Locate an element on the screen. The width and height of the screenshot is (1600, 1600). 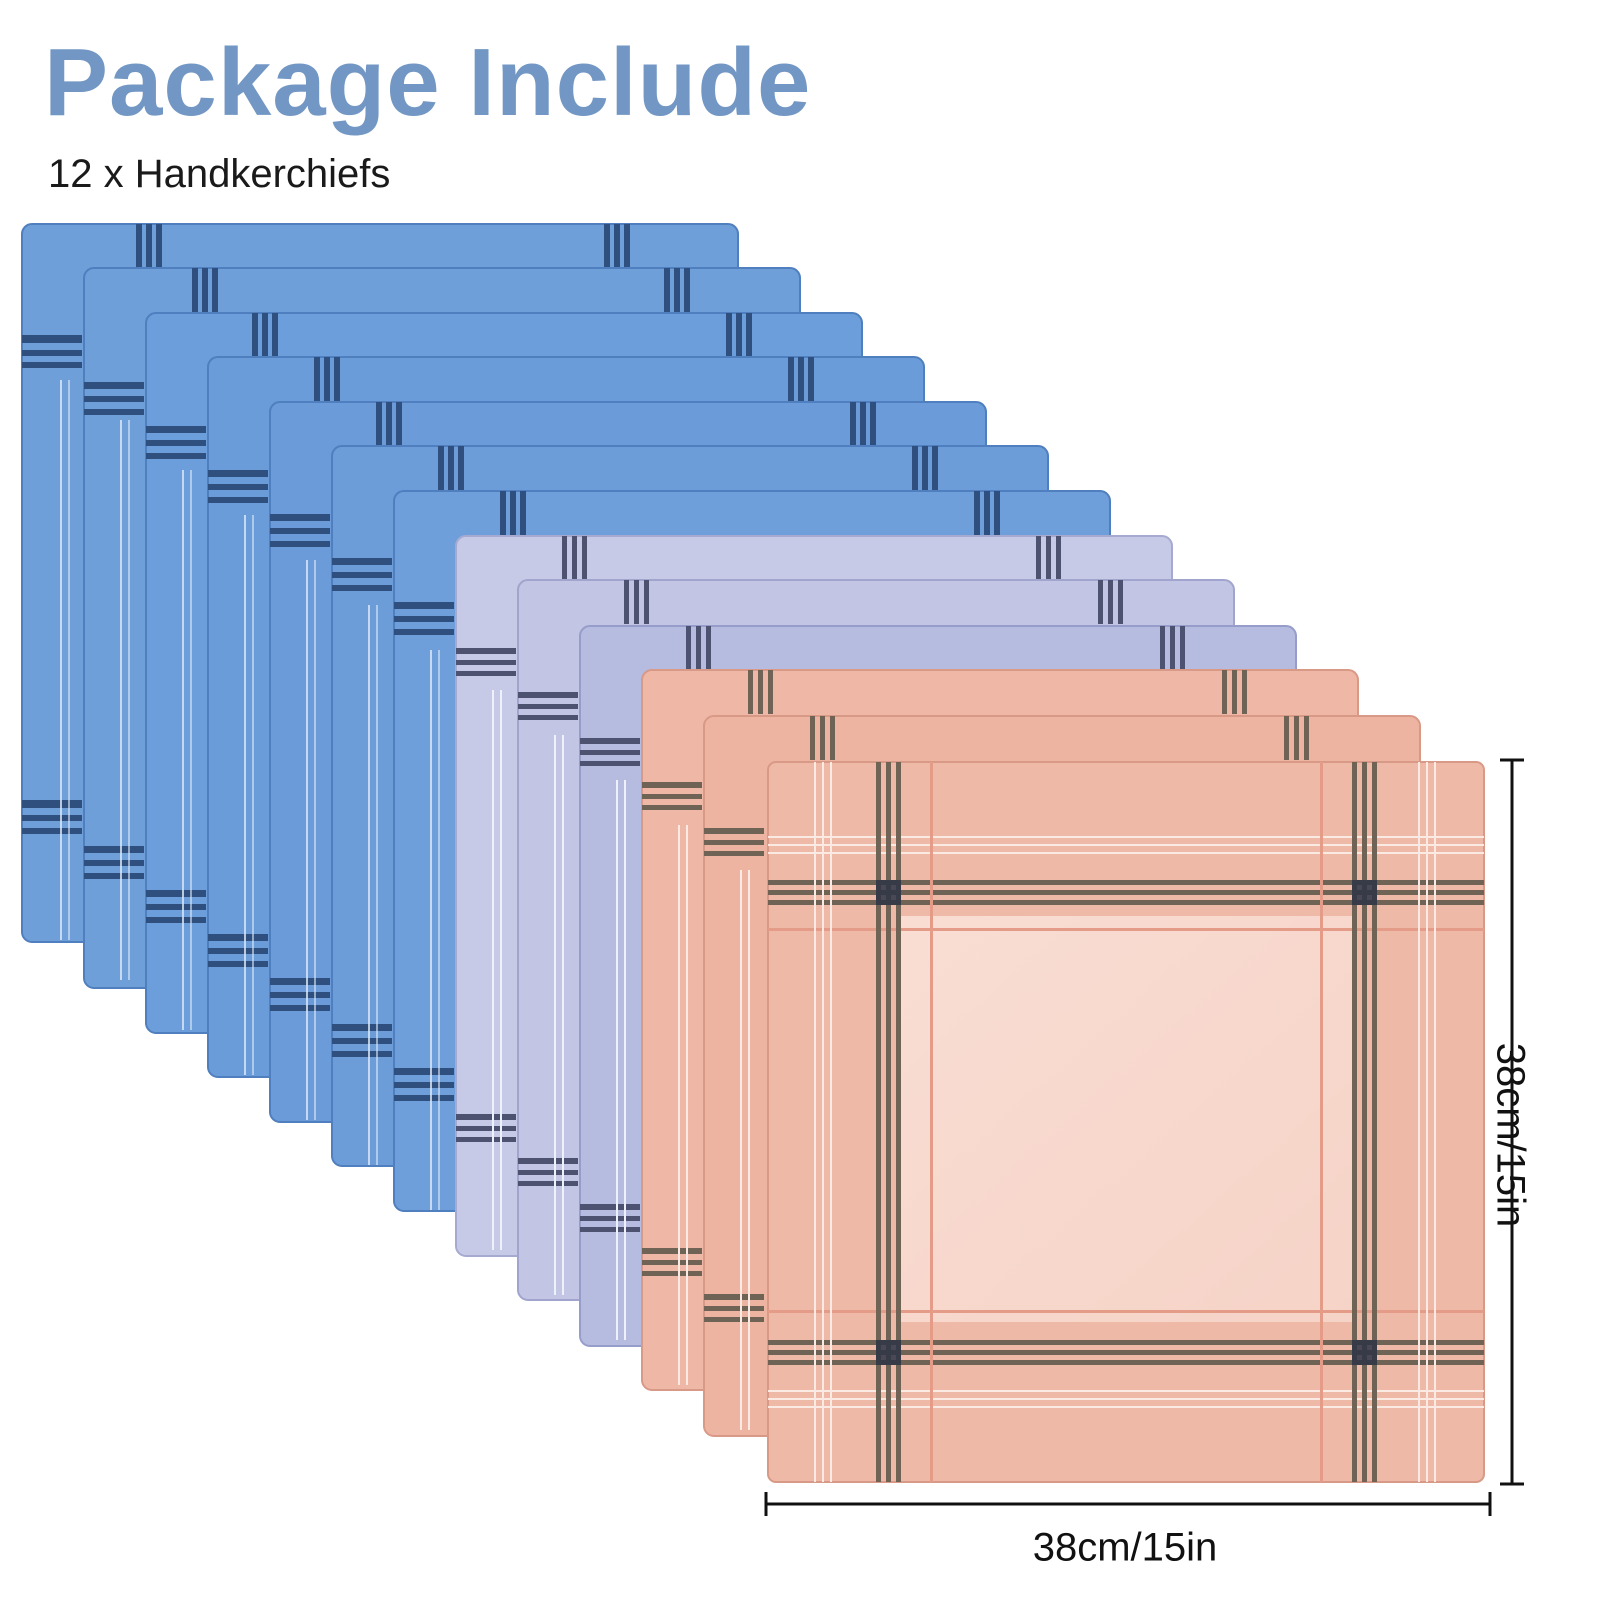
page-title: Package Include is located at coordinates (428, 82).